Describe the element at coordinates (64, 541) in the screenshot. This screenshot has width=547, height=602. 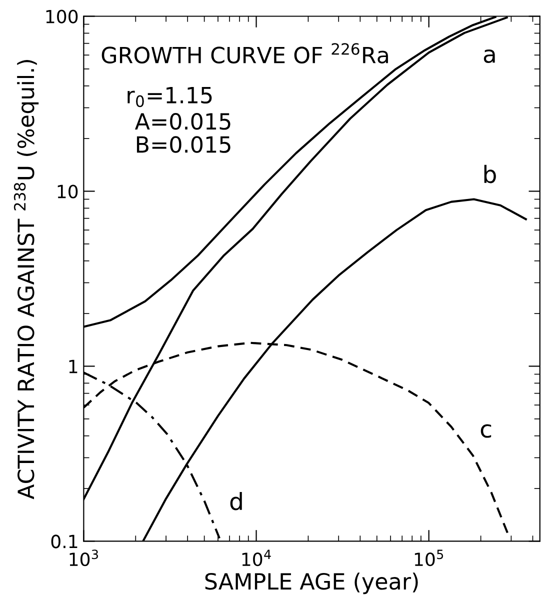
I see `y-tick-label: 0.1` at that location.